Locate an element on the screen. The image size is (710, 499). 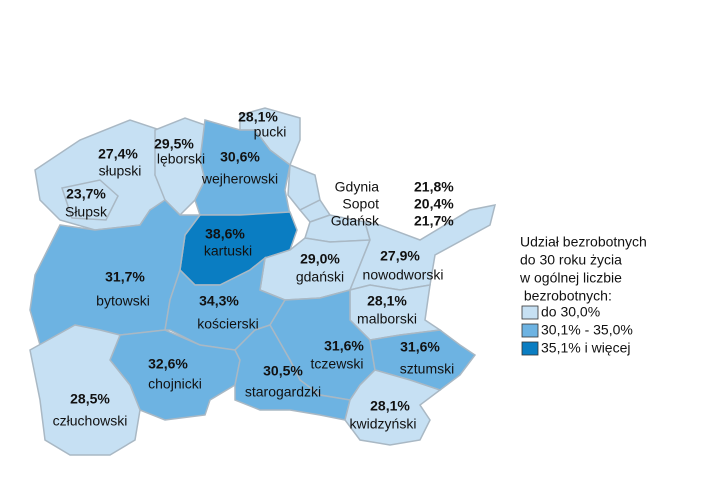
region-name: kwidzyński is located at coordinates (383, 424).